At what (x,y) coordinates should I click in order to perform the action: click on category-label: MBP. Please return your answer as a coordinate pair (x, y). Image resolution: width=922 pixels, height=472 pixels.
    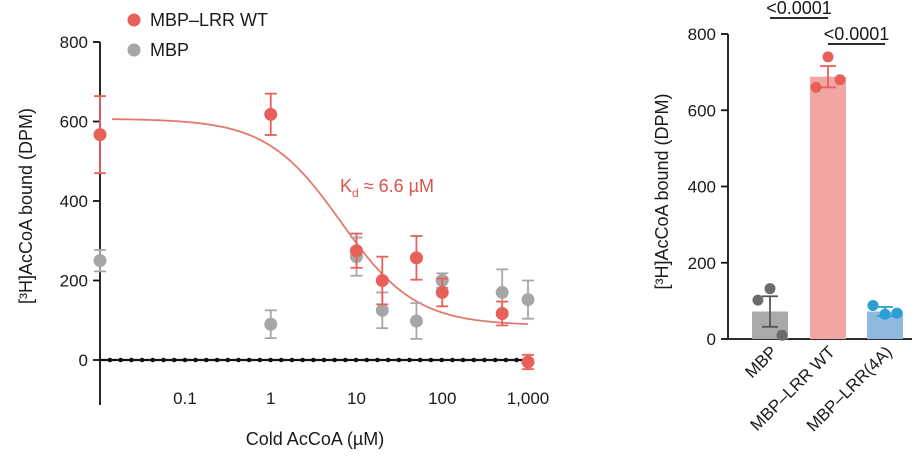
    Looking at the image, I should click on (760, 361).